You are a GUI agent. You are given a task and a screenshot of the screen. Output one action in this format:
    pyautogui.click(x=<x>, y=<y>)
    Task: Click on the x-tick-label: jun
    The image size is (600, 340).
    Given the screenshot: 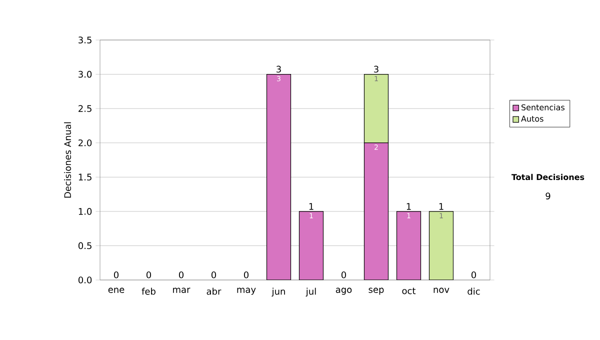 What is the action you would take?
    pyautogui.click(x=278, y=292)
    